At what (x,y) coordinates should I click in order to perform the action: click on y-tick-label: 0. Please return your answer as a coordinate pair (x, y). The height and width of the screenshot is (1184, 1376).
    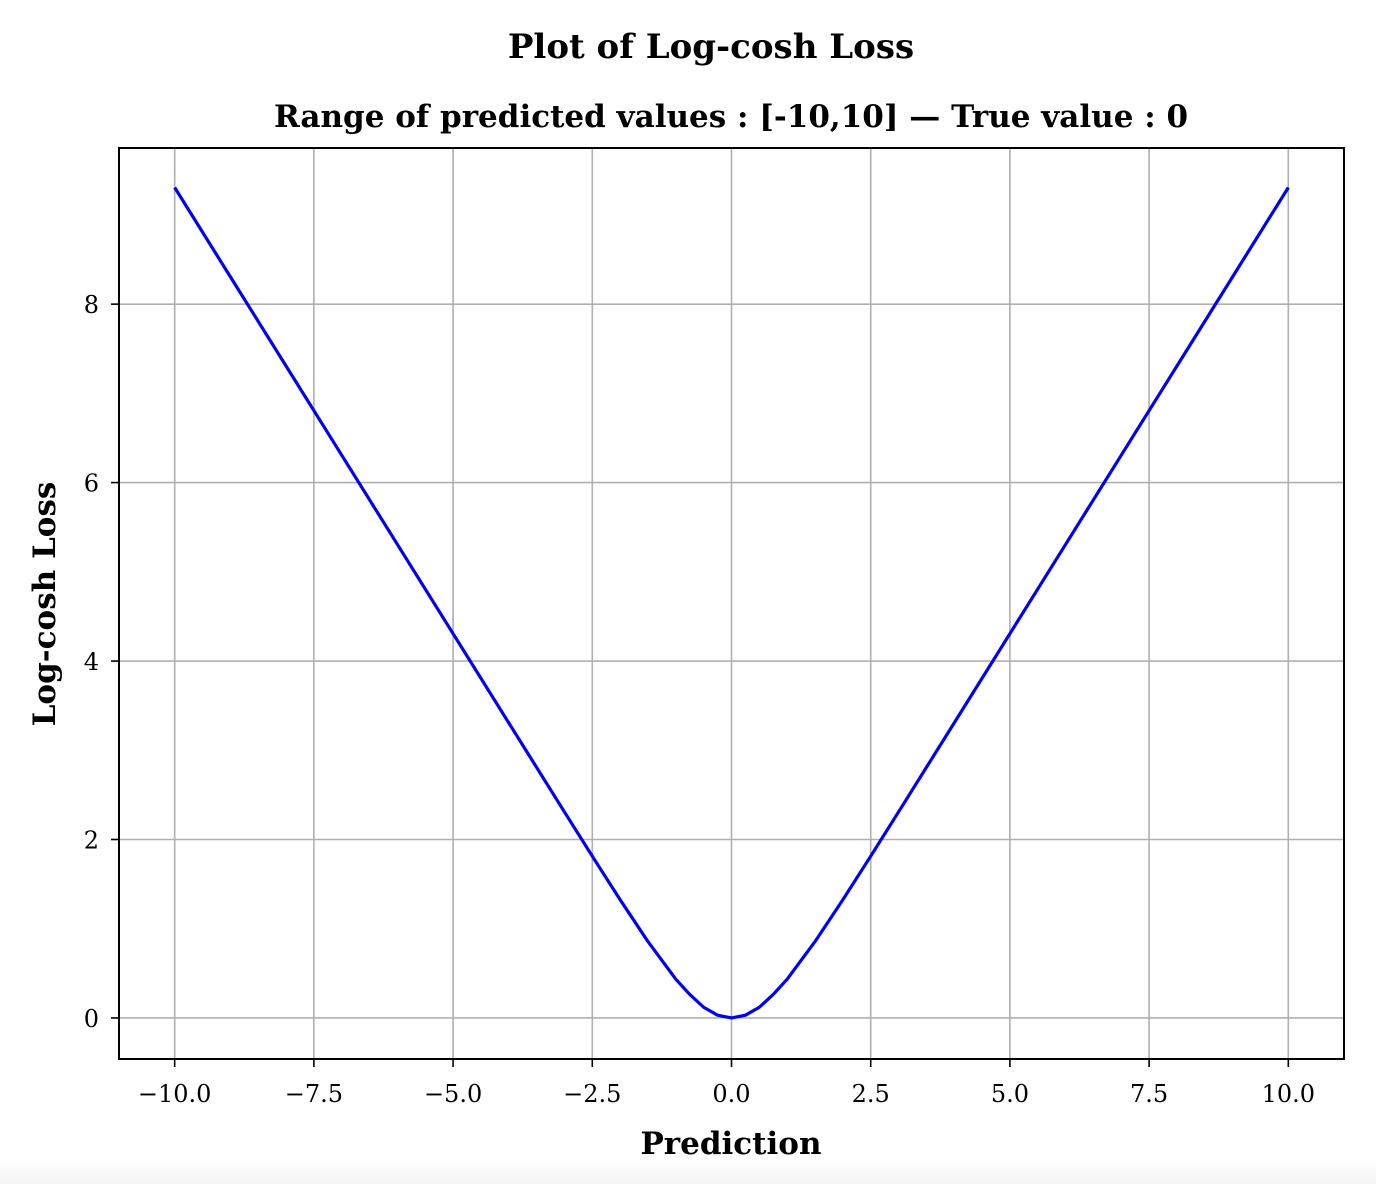
    Looking at the image, I should click on (91, 1019).